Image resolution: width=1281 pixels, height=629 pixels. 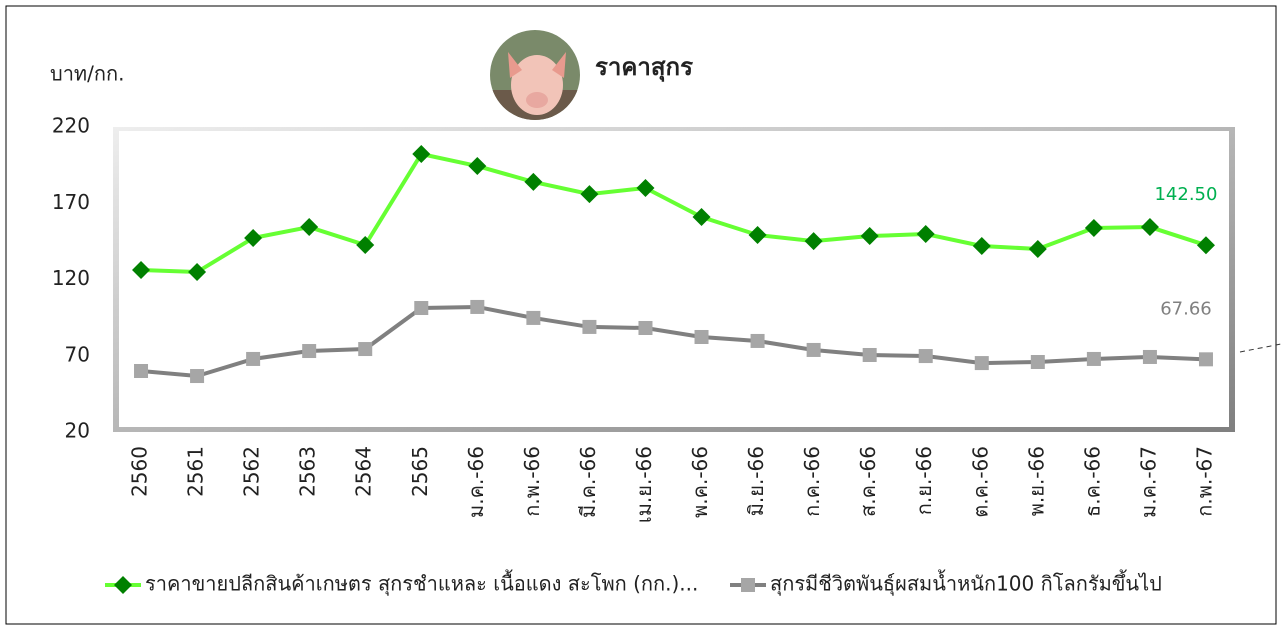 What do you see at coordinates (1260, 348) in the screenshot?
I see `connector` at bounding box center [1260, 348].